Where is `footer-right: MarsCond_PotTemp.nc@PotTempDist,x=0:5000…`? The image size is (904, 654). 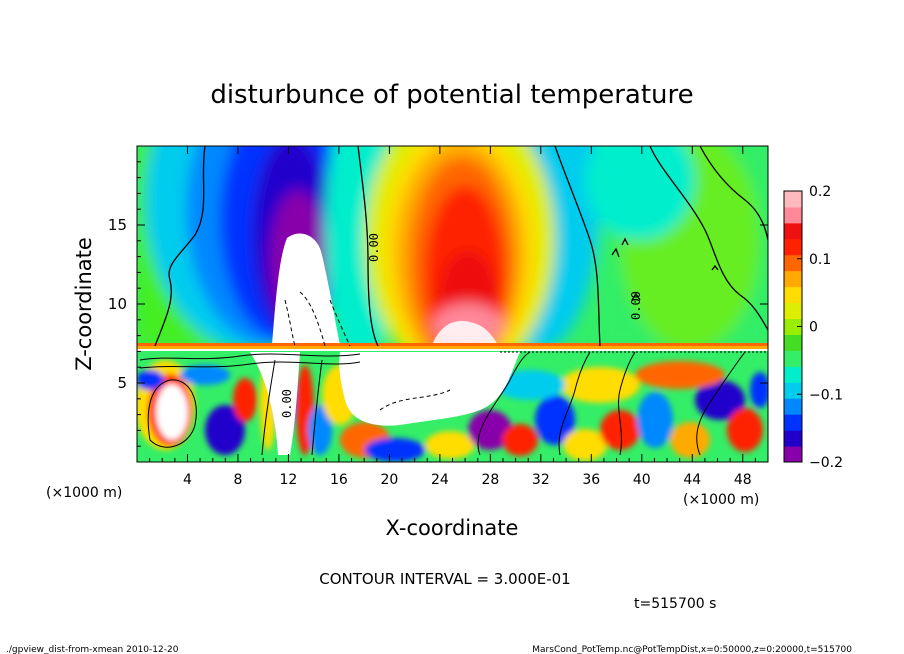 footer-right: MarsCond_PotTemp.nc@PotTempDist,x=0:5000… is located at coordinates (692, 649).